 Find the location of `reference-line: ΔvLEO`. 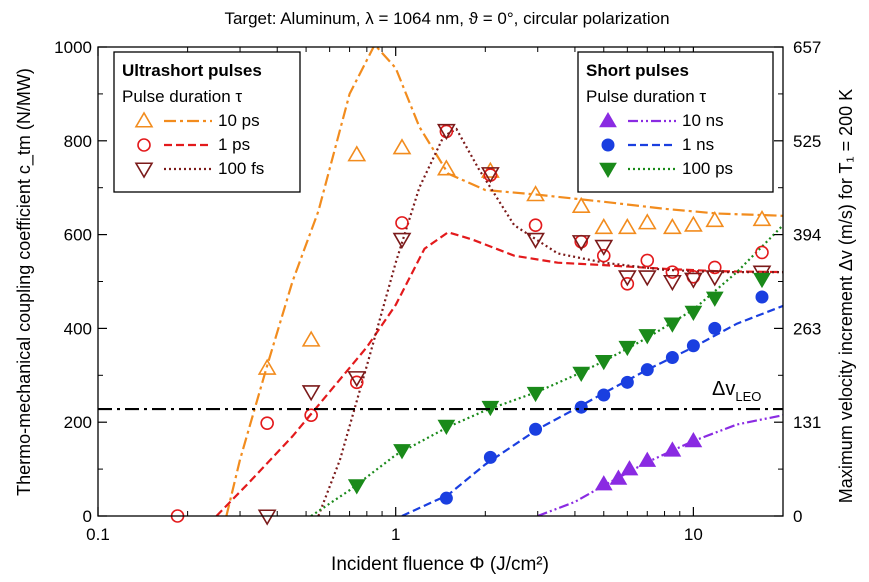

reference-line: ΔvLEO is located at coordinates (440, 394).